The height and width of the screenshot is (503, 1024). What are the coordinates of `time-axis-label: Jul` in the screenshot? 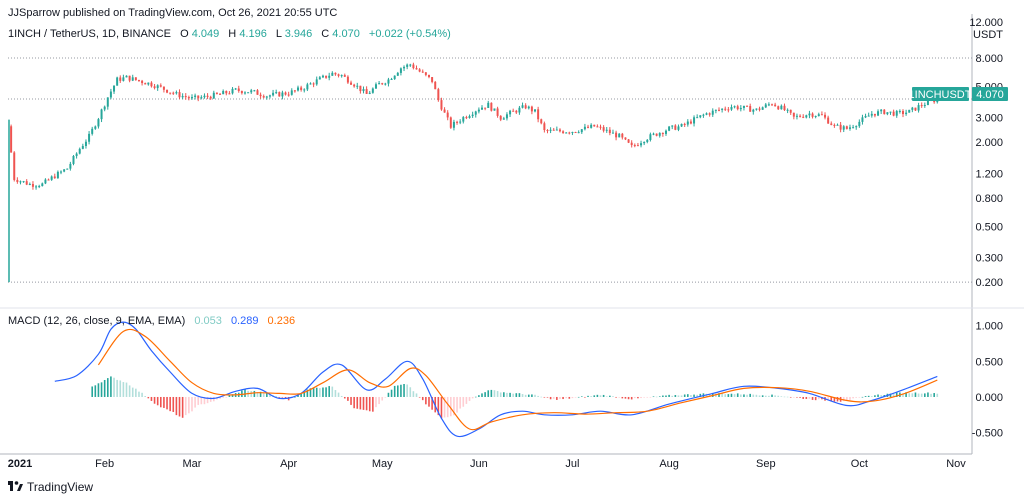 It's located at (572, 464).